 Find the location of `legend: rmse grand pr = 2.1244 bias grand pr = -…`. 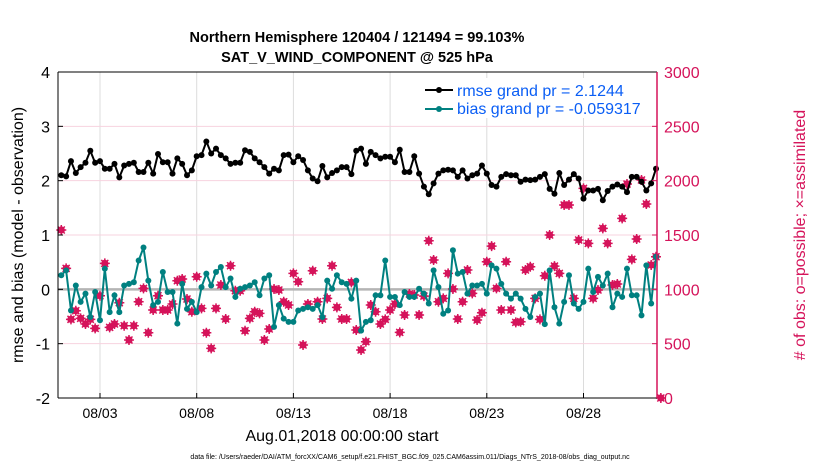

legend: rmse grand pr = 2.1244 bias grand pr = -… is located at coordinates (538, 98).